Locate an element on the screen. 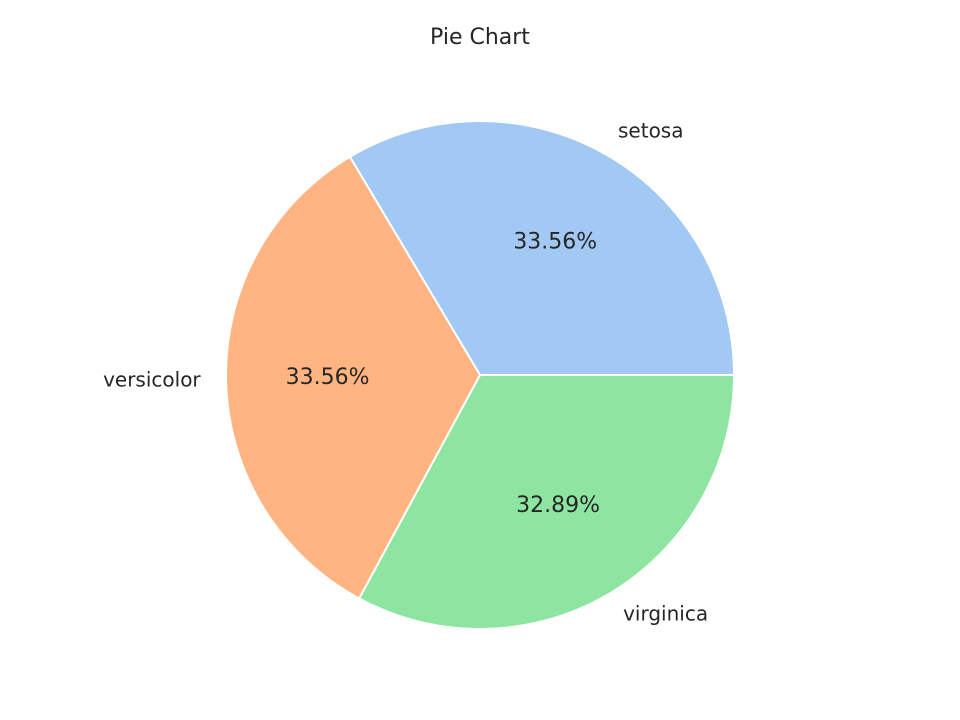 The width and height of the screenshot is (960, 720). slice-value-virginica: 32.89% is located at coordinates (558, 505).